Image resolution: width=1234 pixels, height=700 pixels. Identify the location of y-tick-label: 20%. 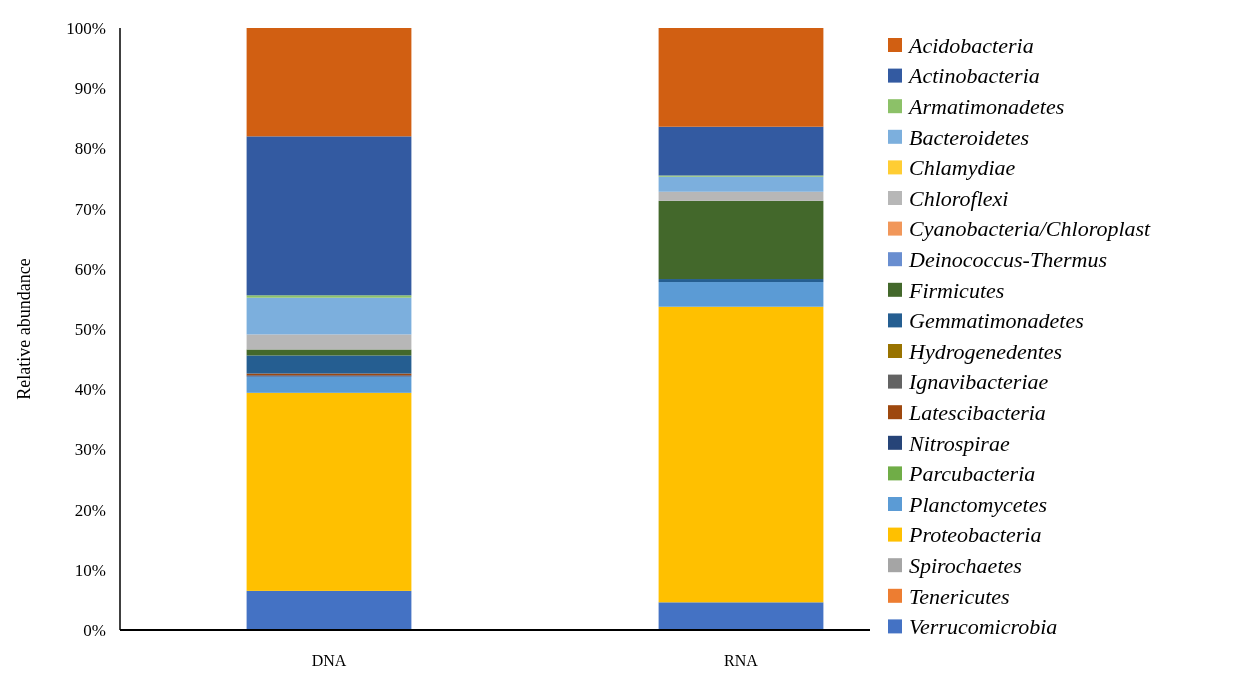
(90, 510).